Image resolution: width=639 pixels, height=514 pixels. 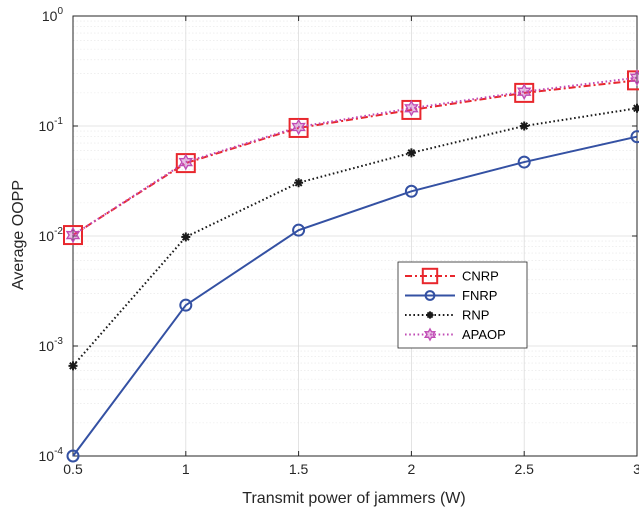 What do you see at coordinates (73, 469) in the screenshot?
I see `x-tick-label: 0.5` at bounding box center [73, 469].